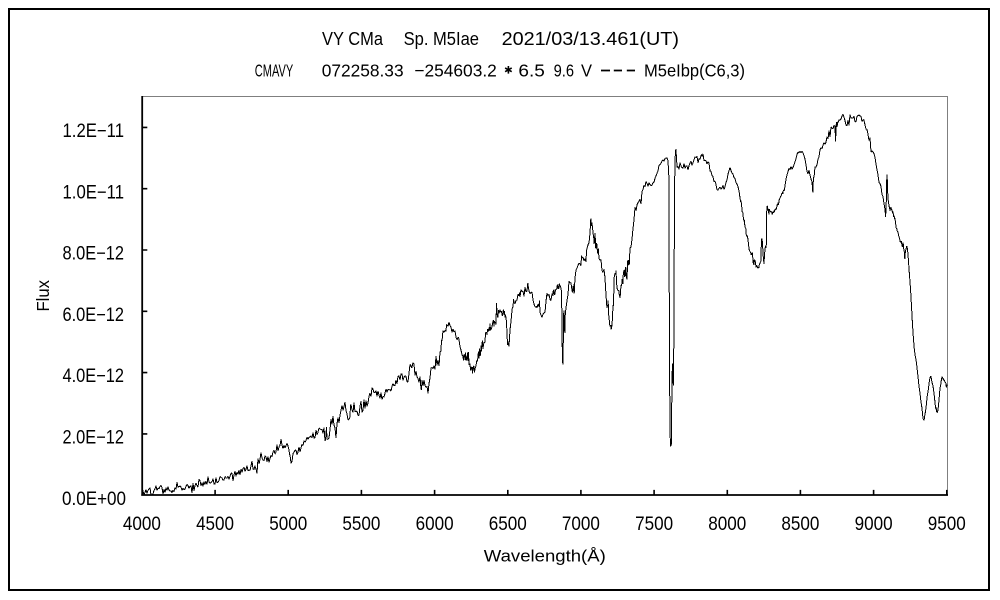 This screenshot has height=600, width=1000. What do you see at coordinates (274, 70) in the screenshot?
I see `svg-text: CMAVY` at bounding box center [274, 70].